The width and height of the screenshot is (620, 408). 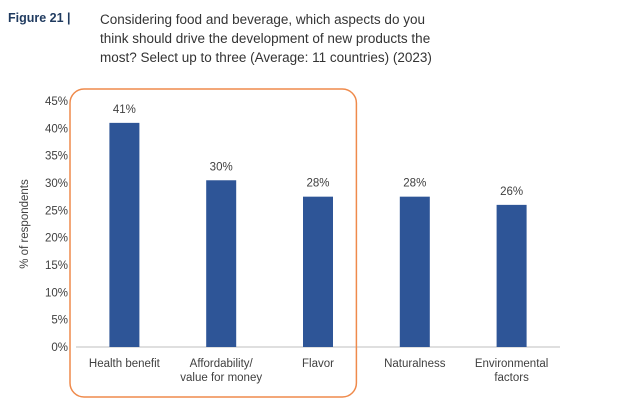 What do you see at coordinates (56, 293) in the screenshot?
I see `y-tick-label: 10%` at bounding box center [56, 293].